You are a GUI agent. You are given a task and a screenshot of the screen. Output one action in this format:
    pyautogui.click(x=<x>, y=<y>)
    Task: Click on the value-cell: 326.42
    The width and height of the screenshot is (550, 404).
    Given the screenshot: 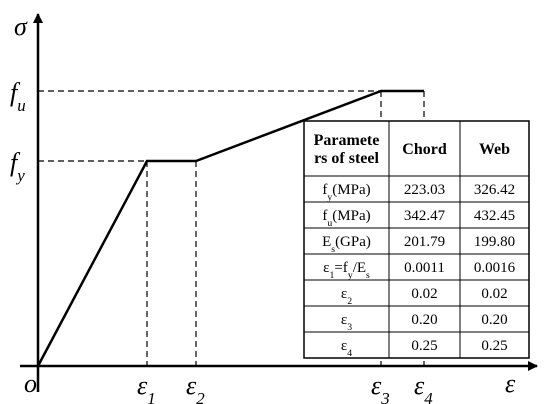 What is the action you would take?
    pyautogui.click(x=494, y=190)
    